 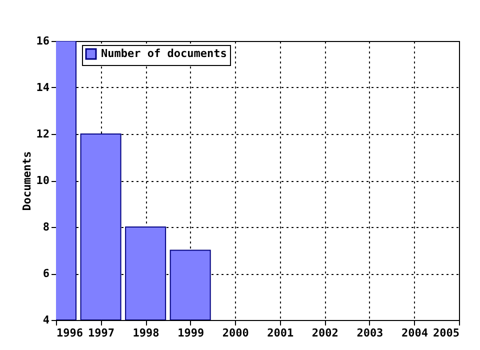 I want to click on x-tick-label: 1999, so click(x=191, y=333).